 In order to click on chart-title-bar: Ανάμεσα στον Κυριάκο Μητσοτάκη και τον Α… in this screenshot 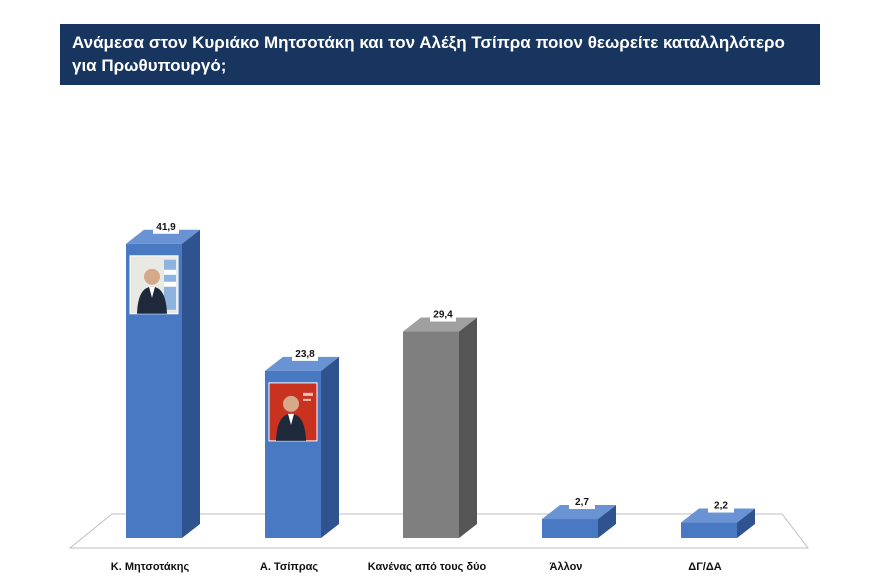, I will do `click(440, 54)`.